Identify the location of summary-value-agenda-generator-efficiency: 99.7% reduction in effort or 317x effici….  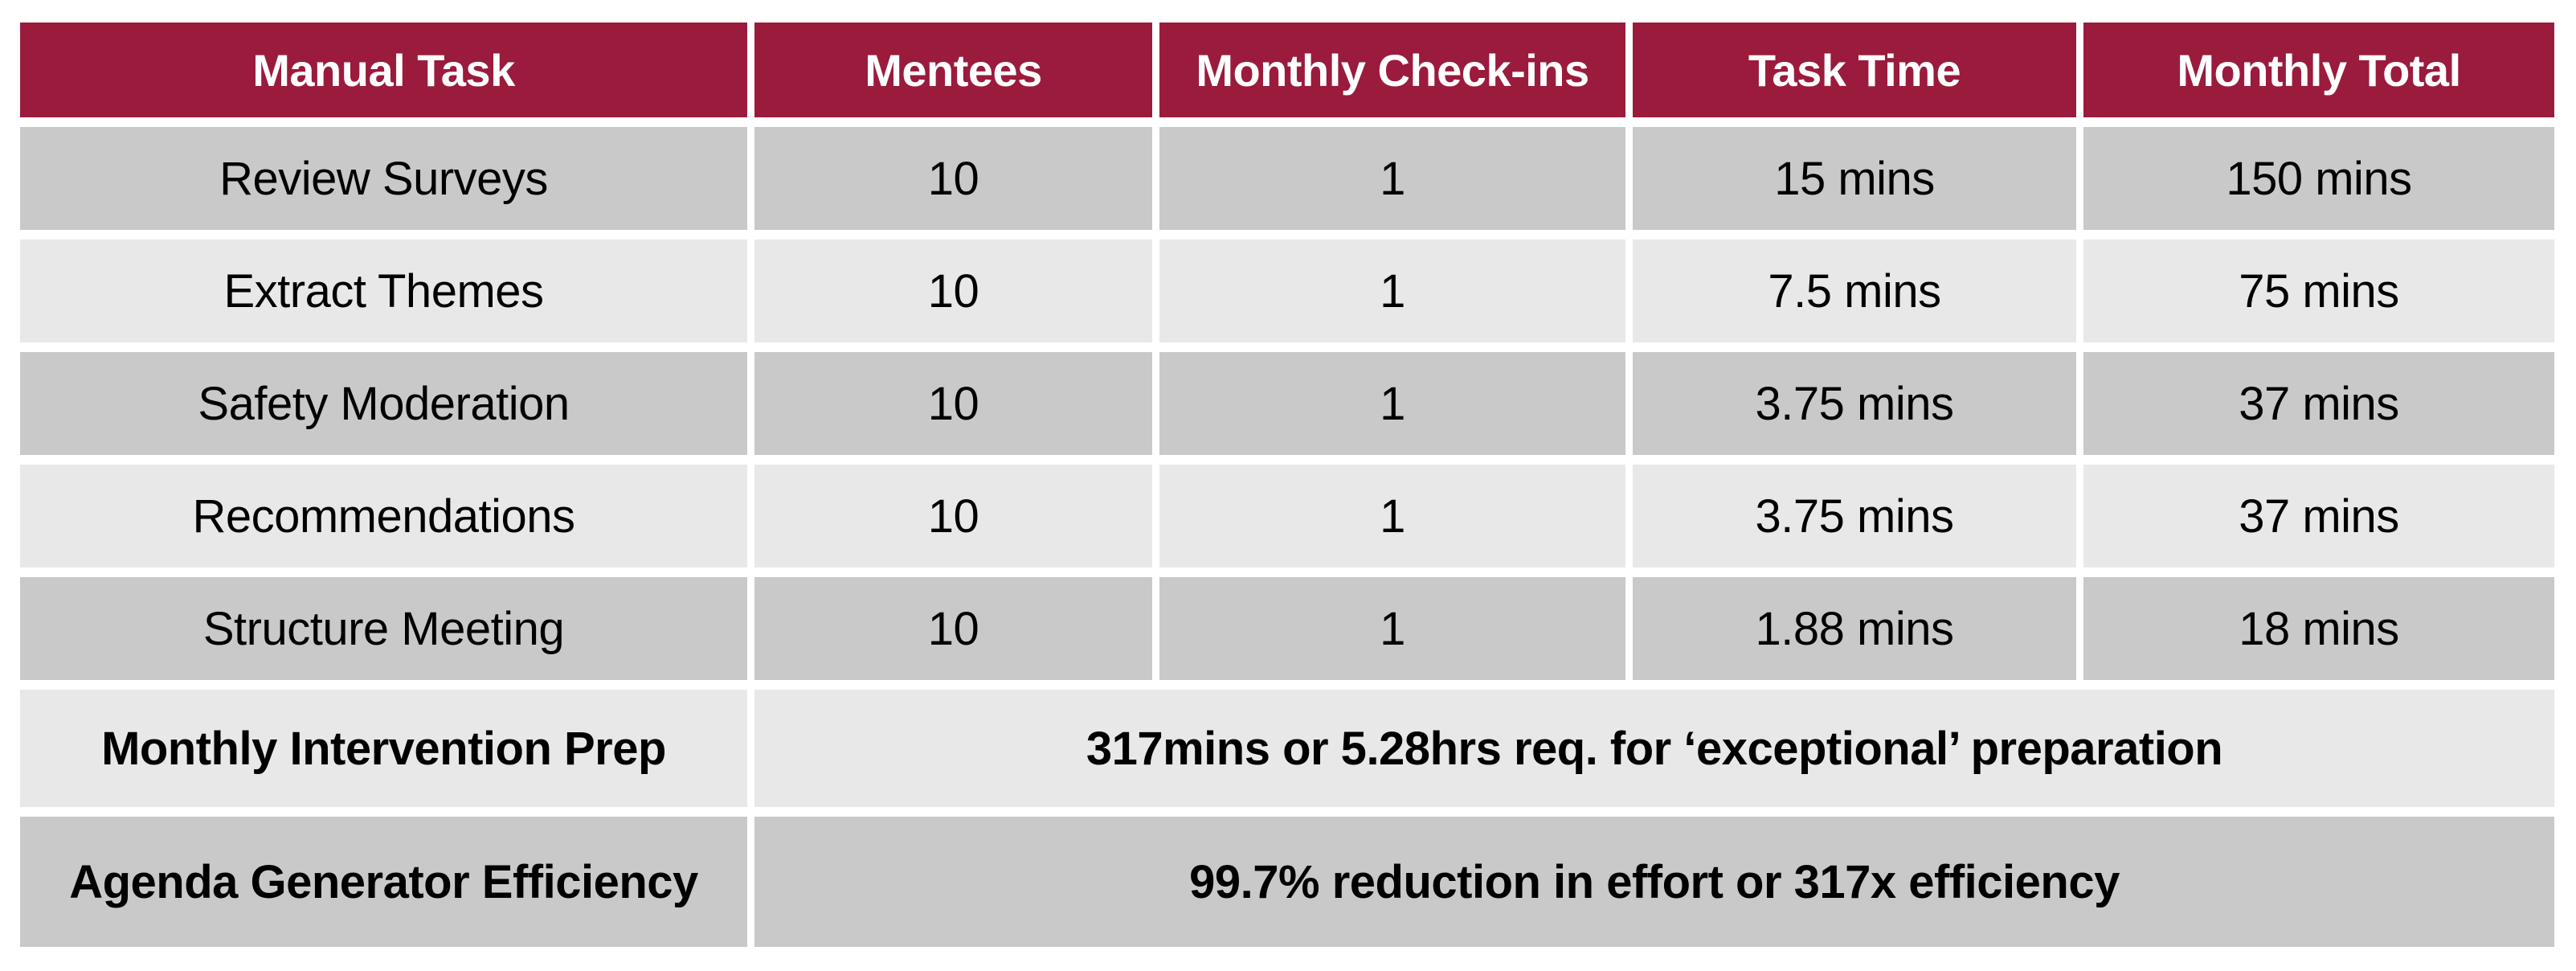
(1654, 882).